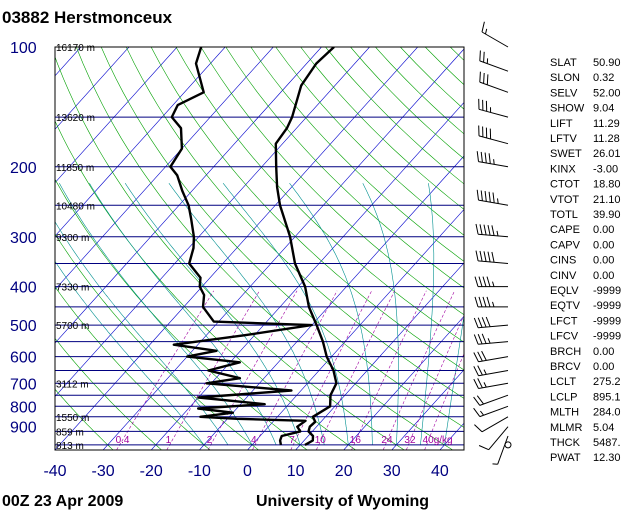  I want to click on height-label: 16170 m, so click(75, 48).